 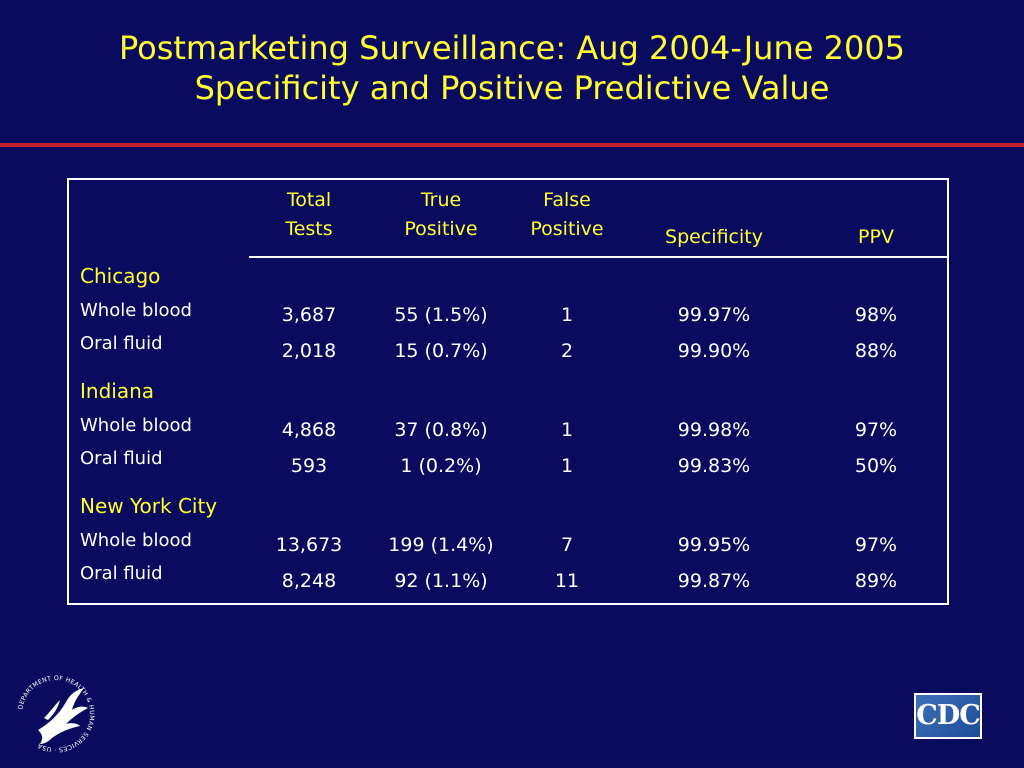 What do you see at coordinates (309, 215) in the screenshot?
I see `header-total-tests: Total Tests` at bounding box center [309, 215].